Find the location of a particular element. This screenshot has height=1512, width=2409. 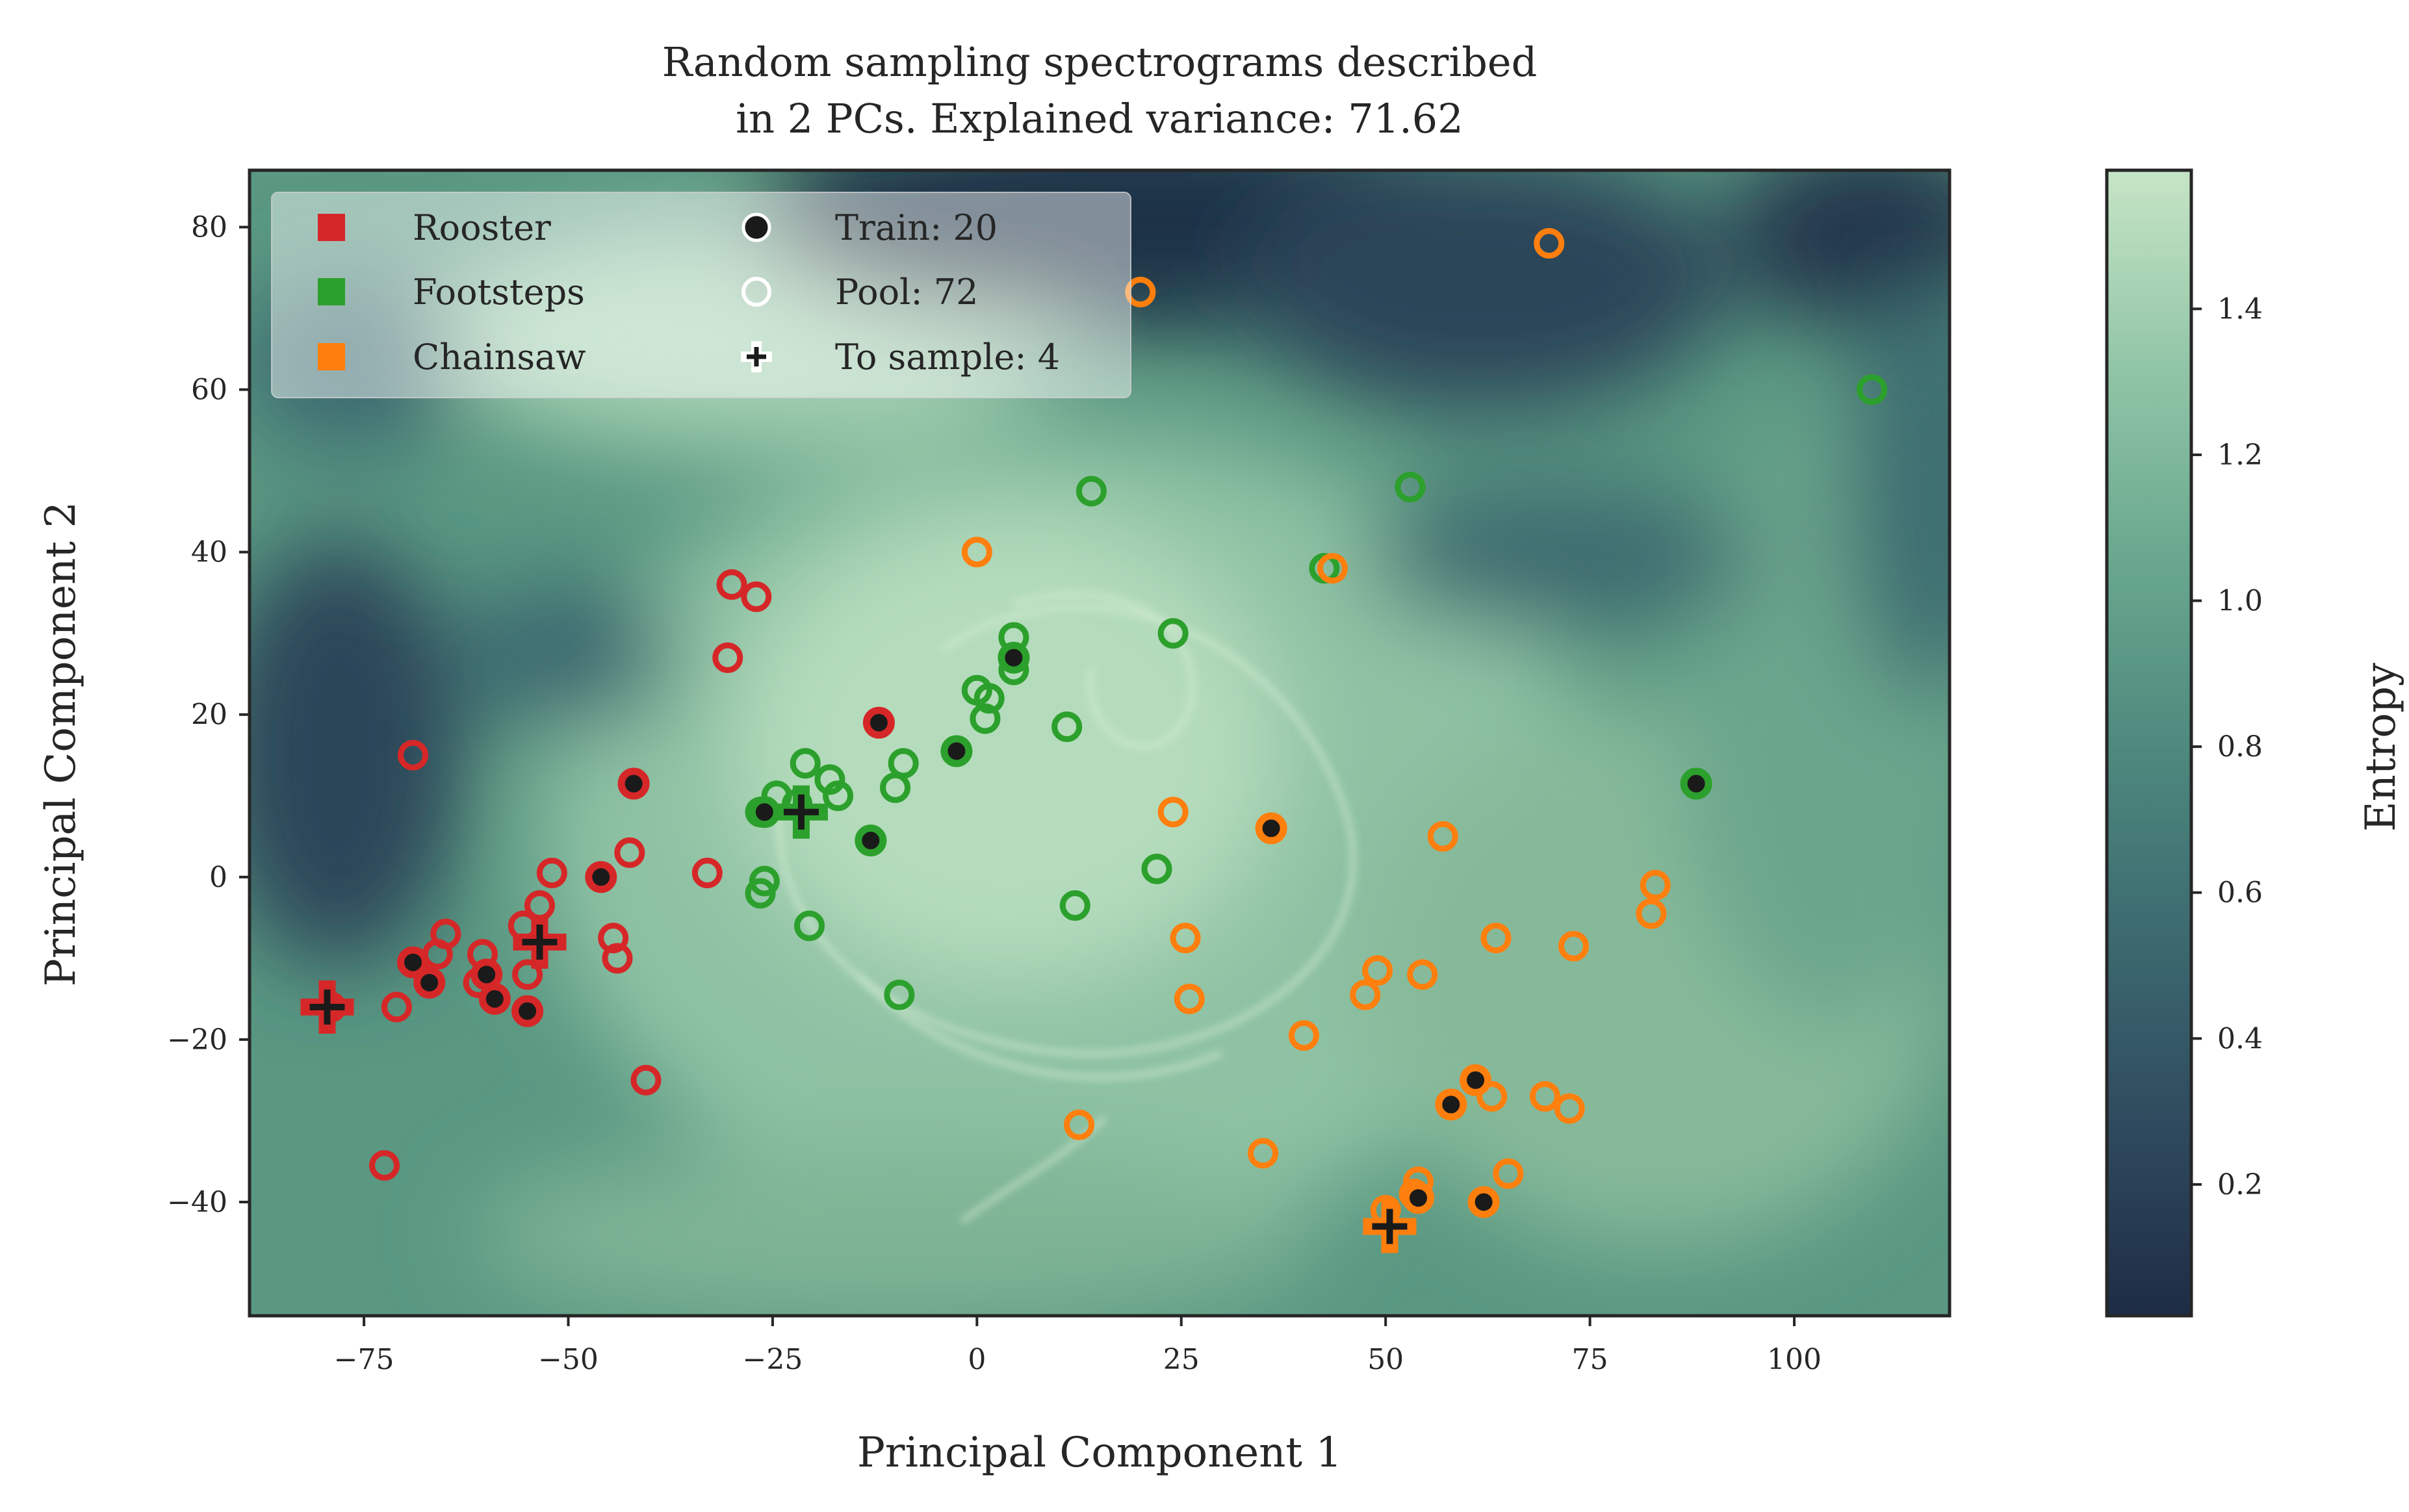

colorbar-tick-label: 0.6 is located at coordinates (2240, 893).